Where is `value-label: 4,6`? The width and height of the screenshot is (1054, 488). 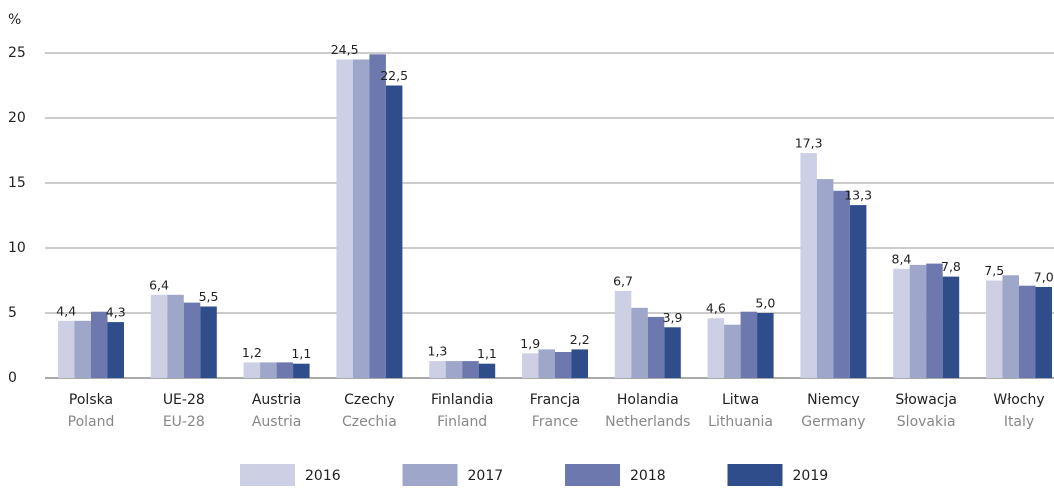 value-label: 4,6 is located at coordinates (716, 308).